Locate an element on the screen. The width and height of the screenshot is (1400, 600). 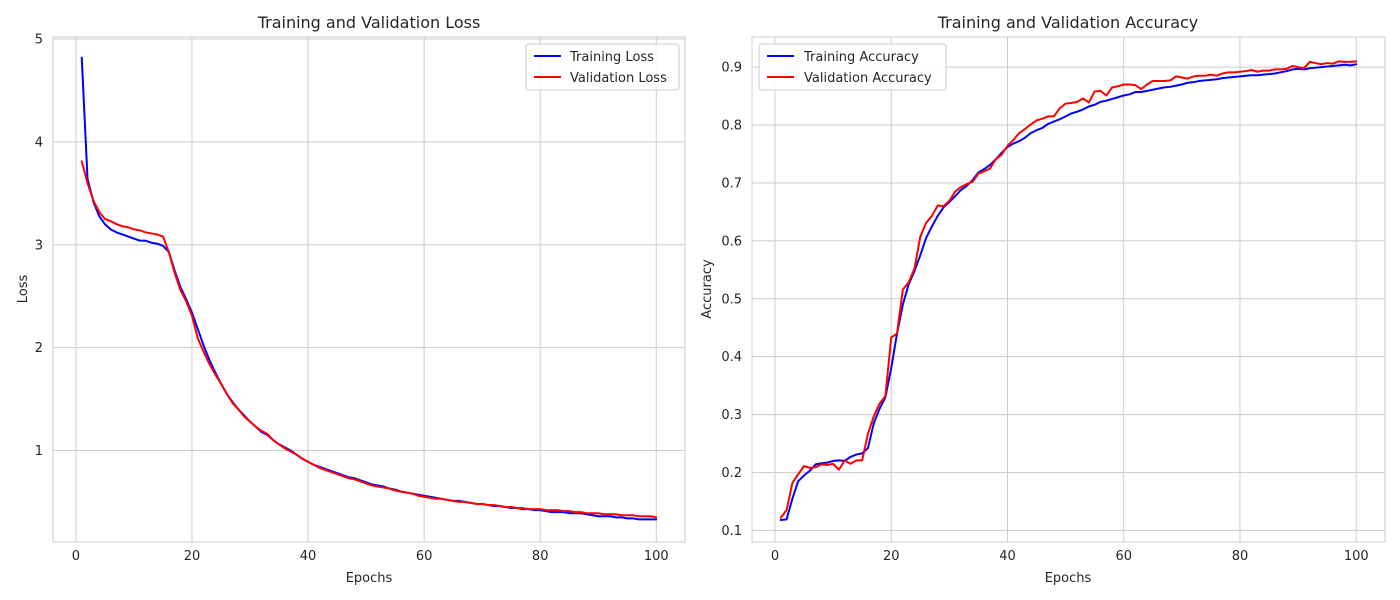
loss-legend: Training Loss Validation Loss is located at coordinates (602, 67).